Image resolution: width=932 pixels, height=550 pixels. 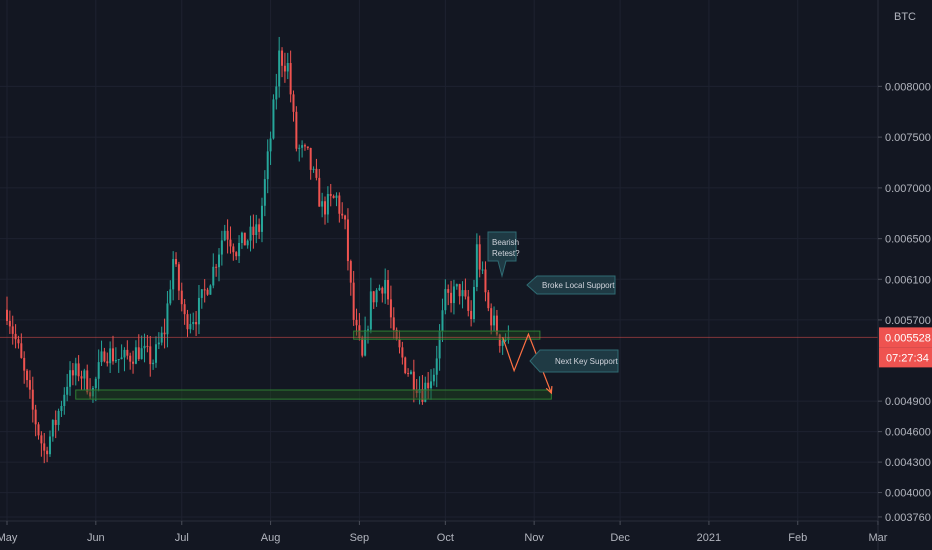 I want to click on next-key-support-callout: Next Key Support, so click(x=574, y=361).